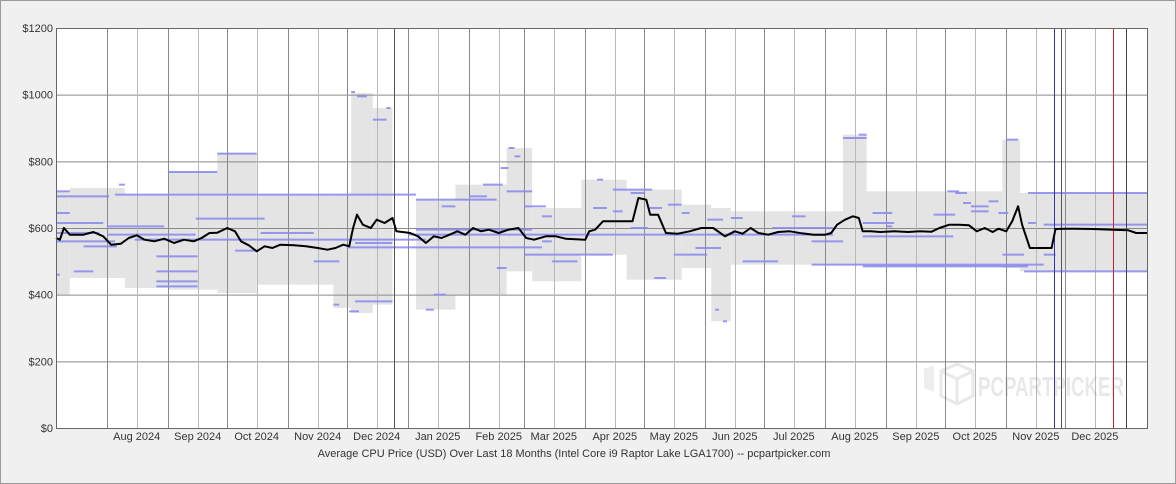 Image resolution: width=1176 pixels, height=484 pixels. I want to click on average-price-line, so click(601, 225).